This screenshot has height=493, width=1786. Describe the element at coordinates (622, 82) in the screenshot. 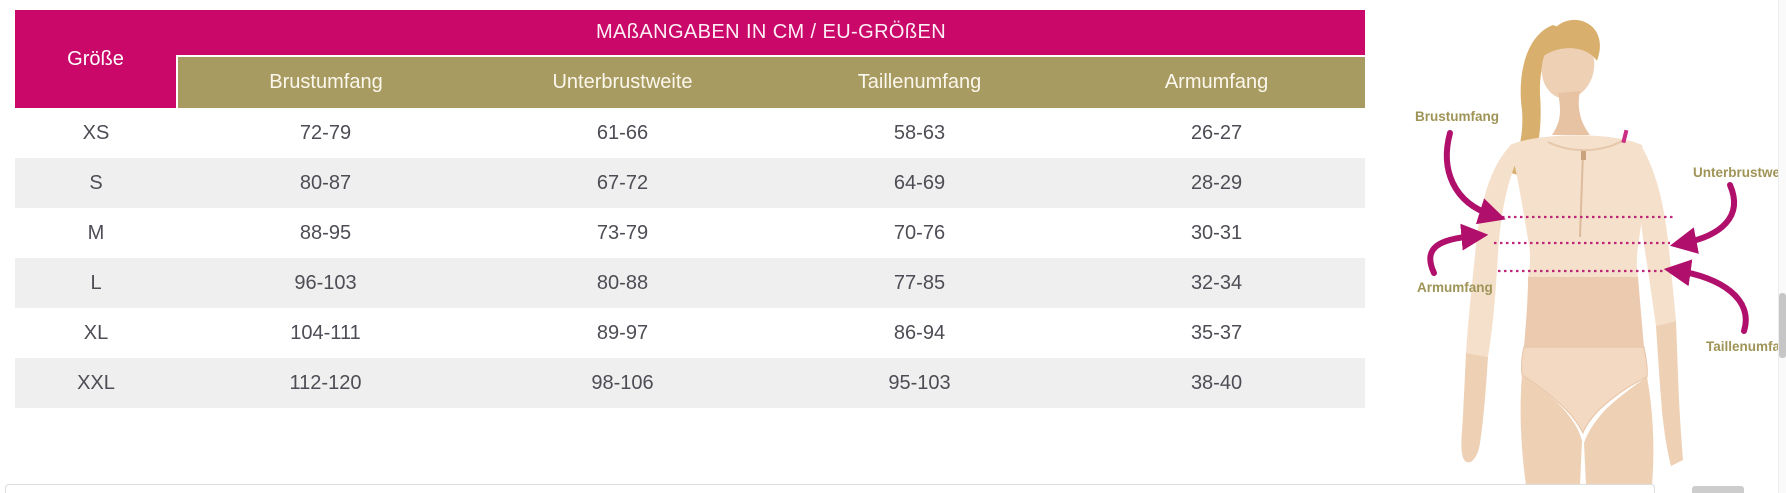

I see `column-header-underbust: Unterbrustweite` at that location.